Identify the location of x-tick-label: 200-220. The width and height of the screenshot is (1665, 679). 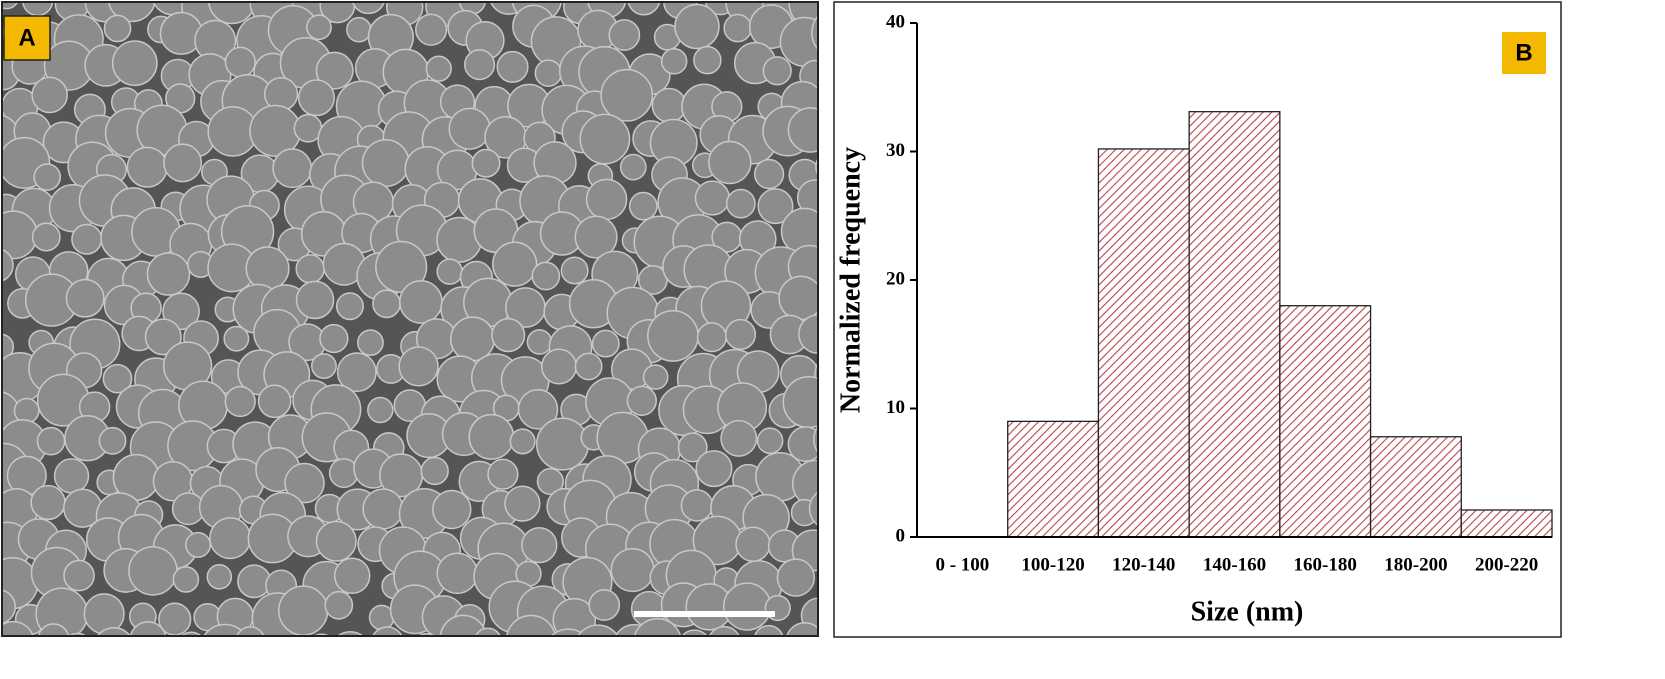
(1506, 564).